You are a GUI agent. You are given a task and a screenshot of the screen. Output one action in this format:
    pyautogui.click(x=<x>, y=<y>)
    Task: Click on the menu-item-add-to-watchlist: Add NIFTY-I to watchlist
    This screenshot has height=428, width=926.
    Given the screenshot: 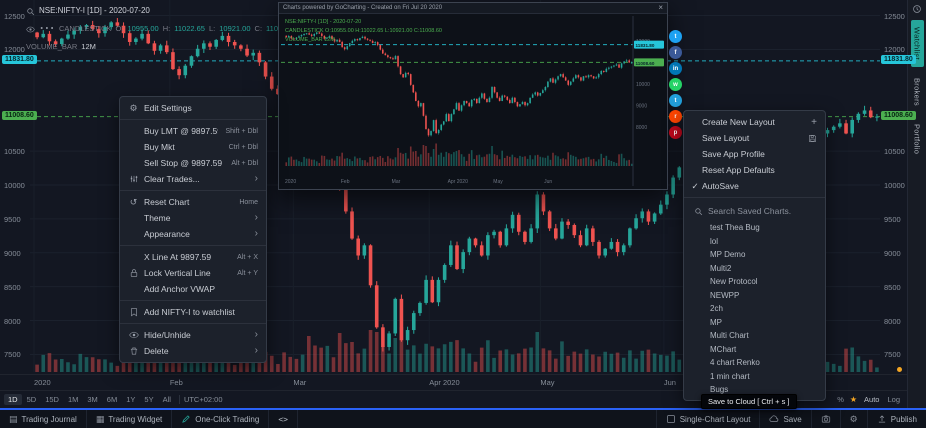 What is the action you would take?
    pyautogui.click(x=193, y=312)
    